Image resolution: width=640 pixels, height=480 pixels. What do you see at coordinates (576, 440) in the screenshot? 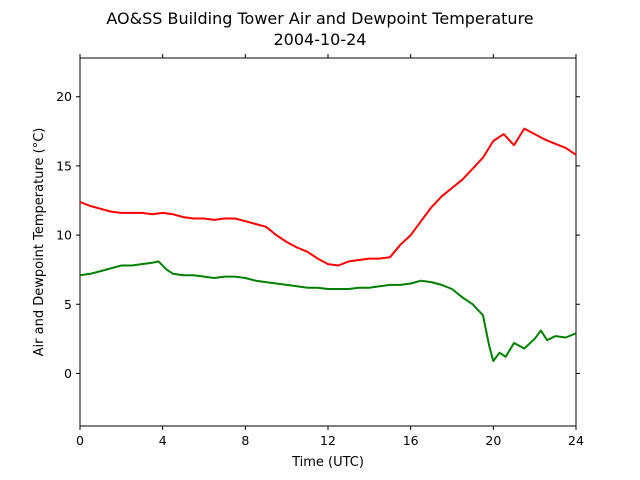
I see `x-tick-label-24: 24` at bounding box center [576, 440].